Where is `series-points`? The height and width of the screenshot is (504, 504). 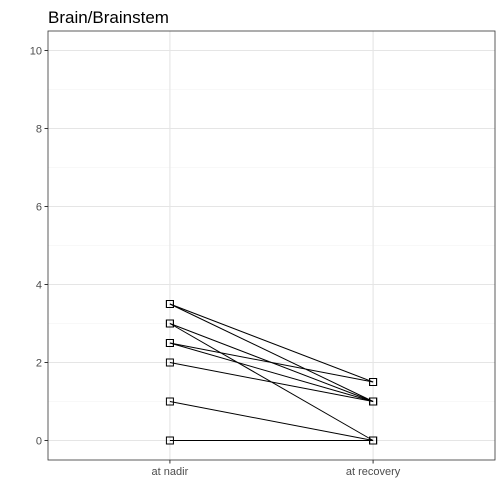
series-points is located at coordinates (271, 372).